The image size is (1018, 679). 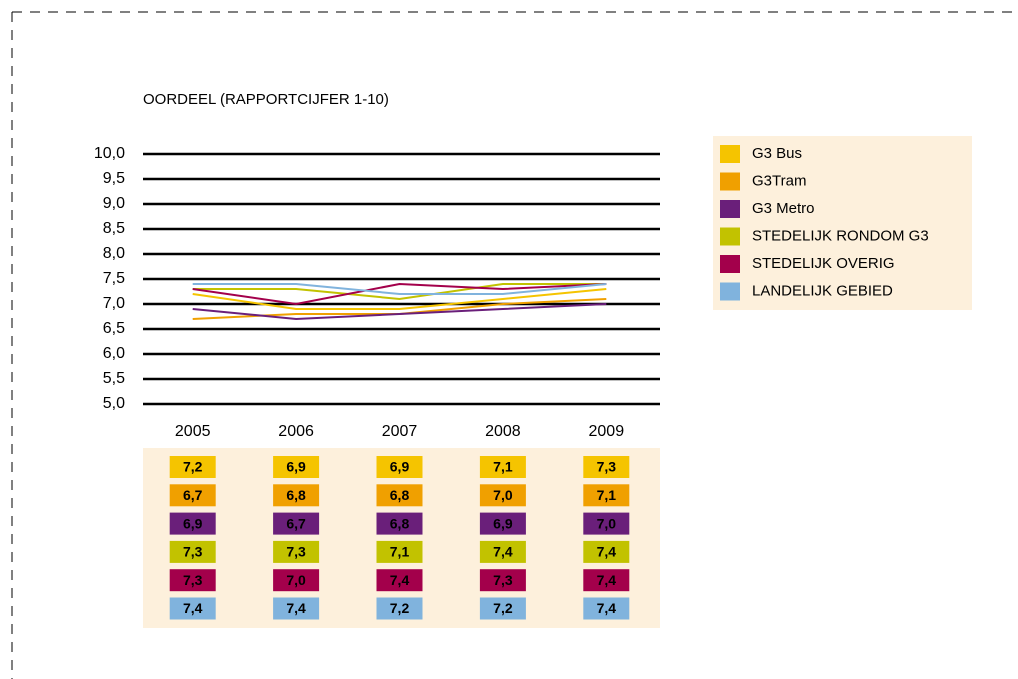 What do you see at coordinates (777, 153) in the screenshot?
I see `legend-label: G3 Bus` at bounding box center [777, 153].